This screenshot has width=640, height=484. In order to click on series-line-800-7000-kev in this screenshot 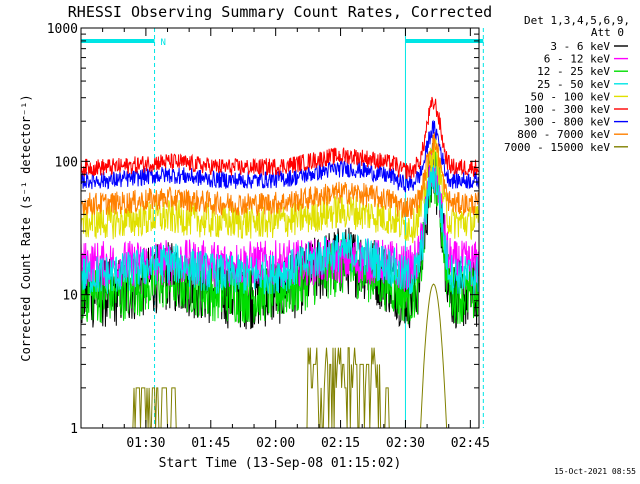, I will do `click(280, 175)`.